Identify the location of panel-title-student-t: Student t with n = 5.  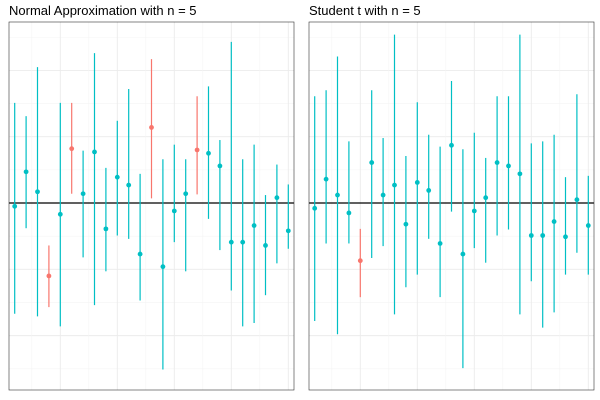
(365, 10).